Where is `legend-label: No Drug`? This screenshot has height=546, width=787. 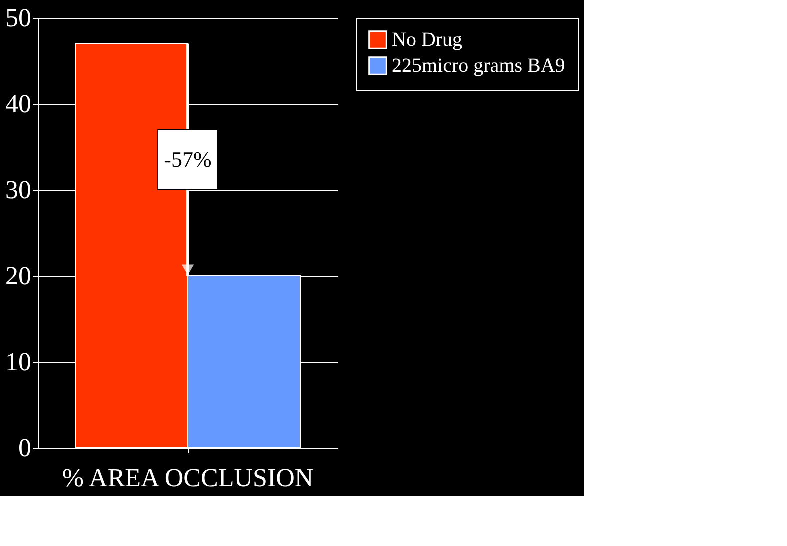 legend-label: No Drug is located at coordinates (427, 40).